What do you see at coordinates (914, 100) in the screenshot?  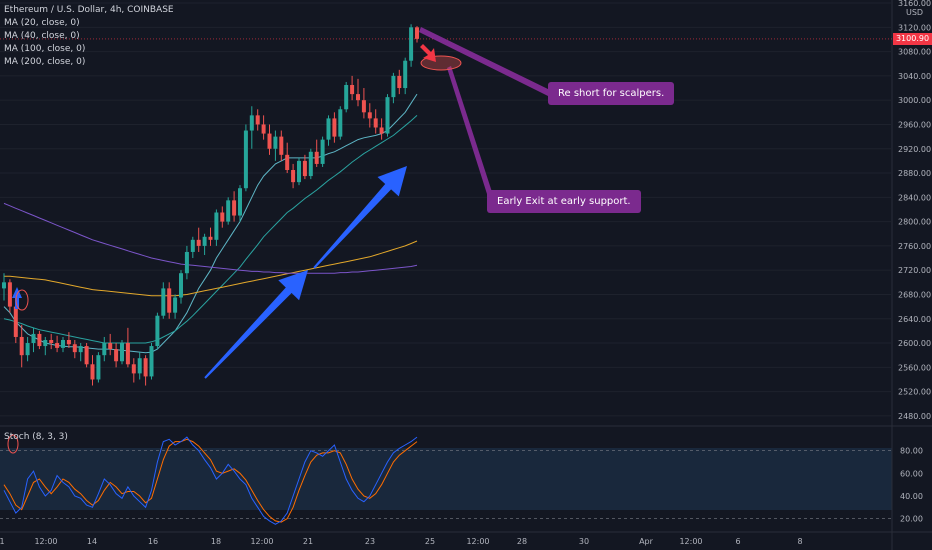 I see `price-tick-label: 3000.00` at bounding box center [914, 100].